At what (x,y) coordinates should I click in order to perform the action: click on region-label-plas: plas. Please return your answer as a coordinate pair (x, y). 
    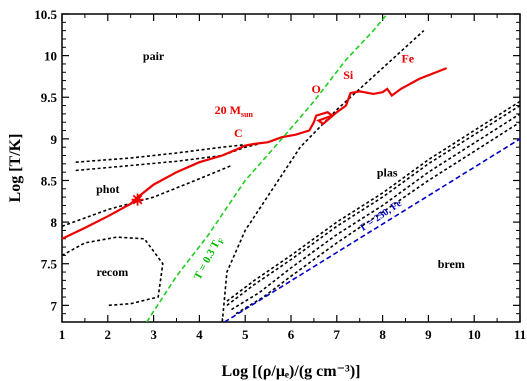
    Looking at the image, I should click on (387, 172).